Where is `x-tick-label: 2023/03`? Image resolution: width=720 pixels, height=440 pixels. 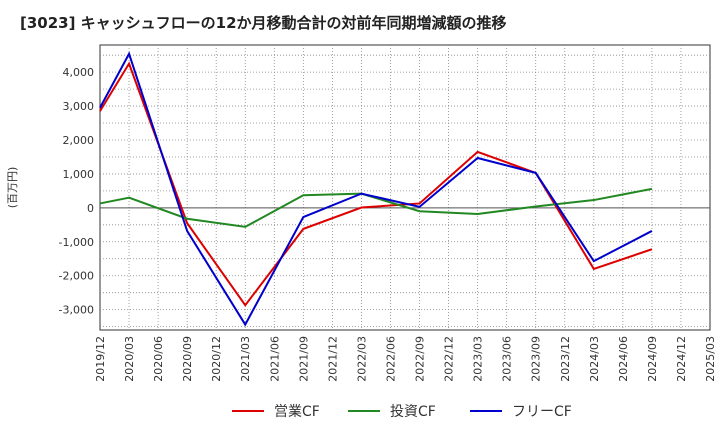 x-tick-label: 2023/03 is located at coordinates (478, 359).